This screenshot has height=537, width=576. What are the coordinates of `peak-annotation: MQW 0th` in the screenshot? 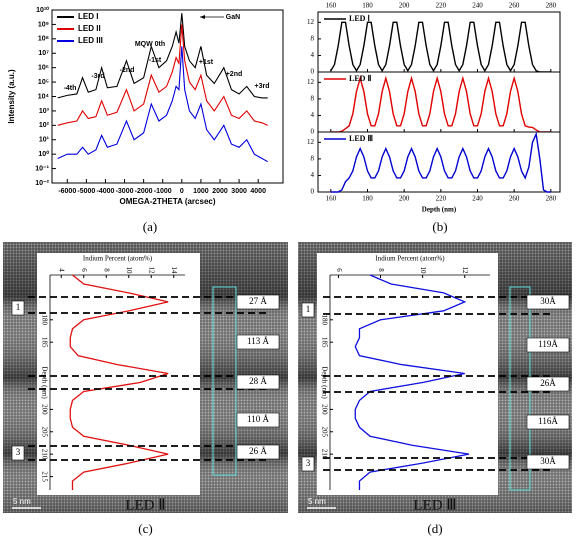 It's located at (150, 44).